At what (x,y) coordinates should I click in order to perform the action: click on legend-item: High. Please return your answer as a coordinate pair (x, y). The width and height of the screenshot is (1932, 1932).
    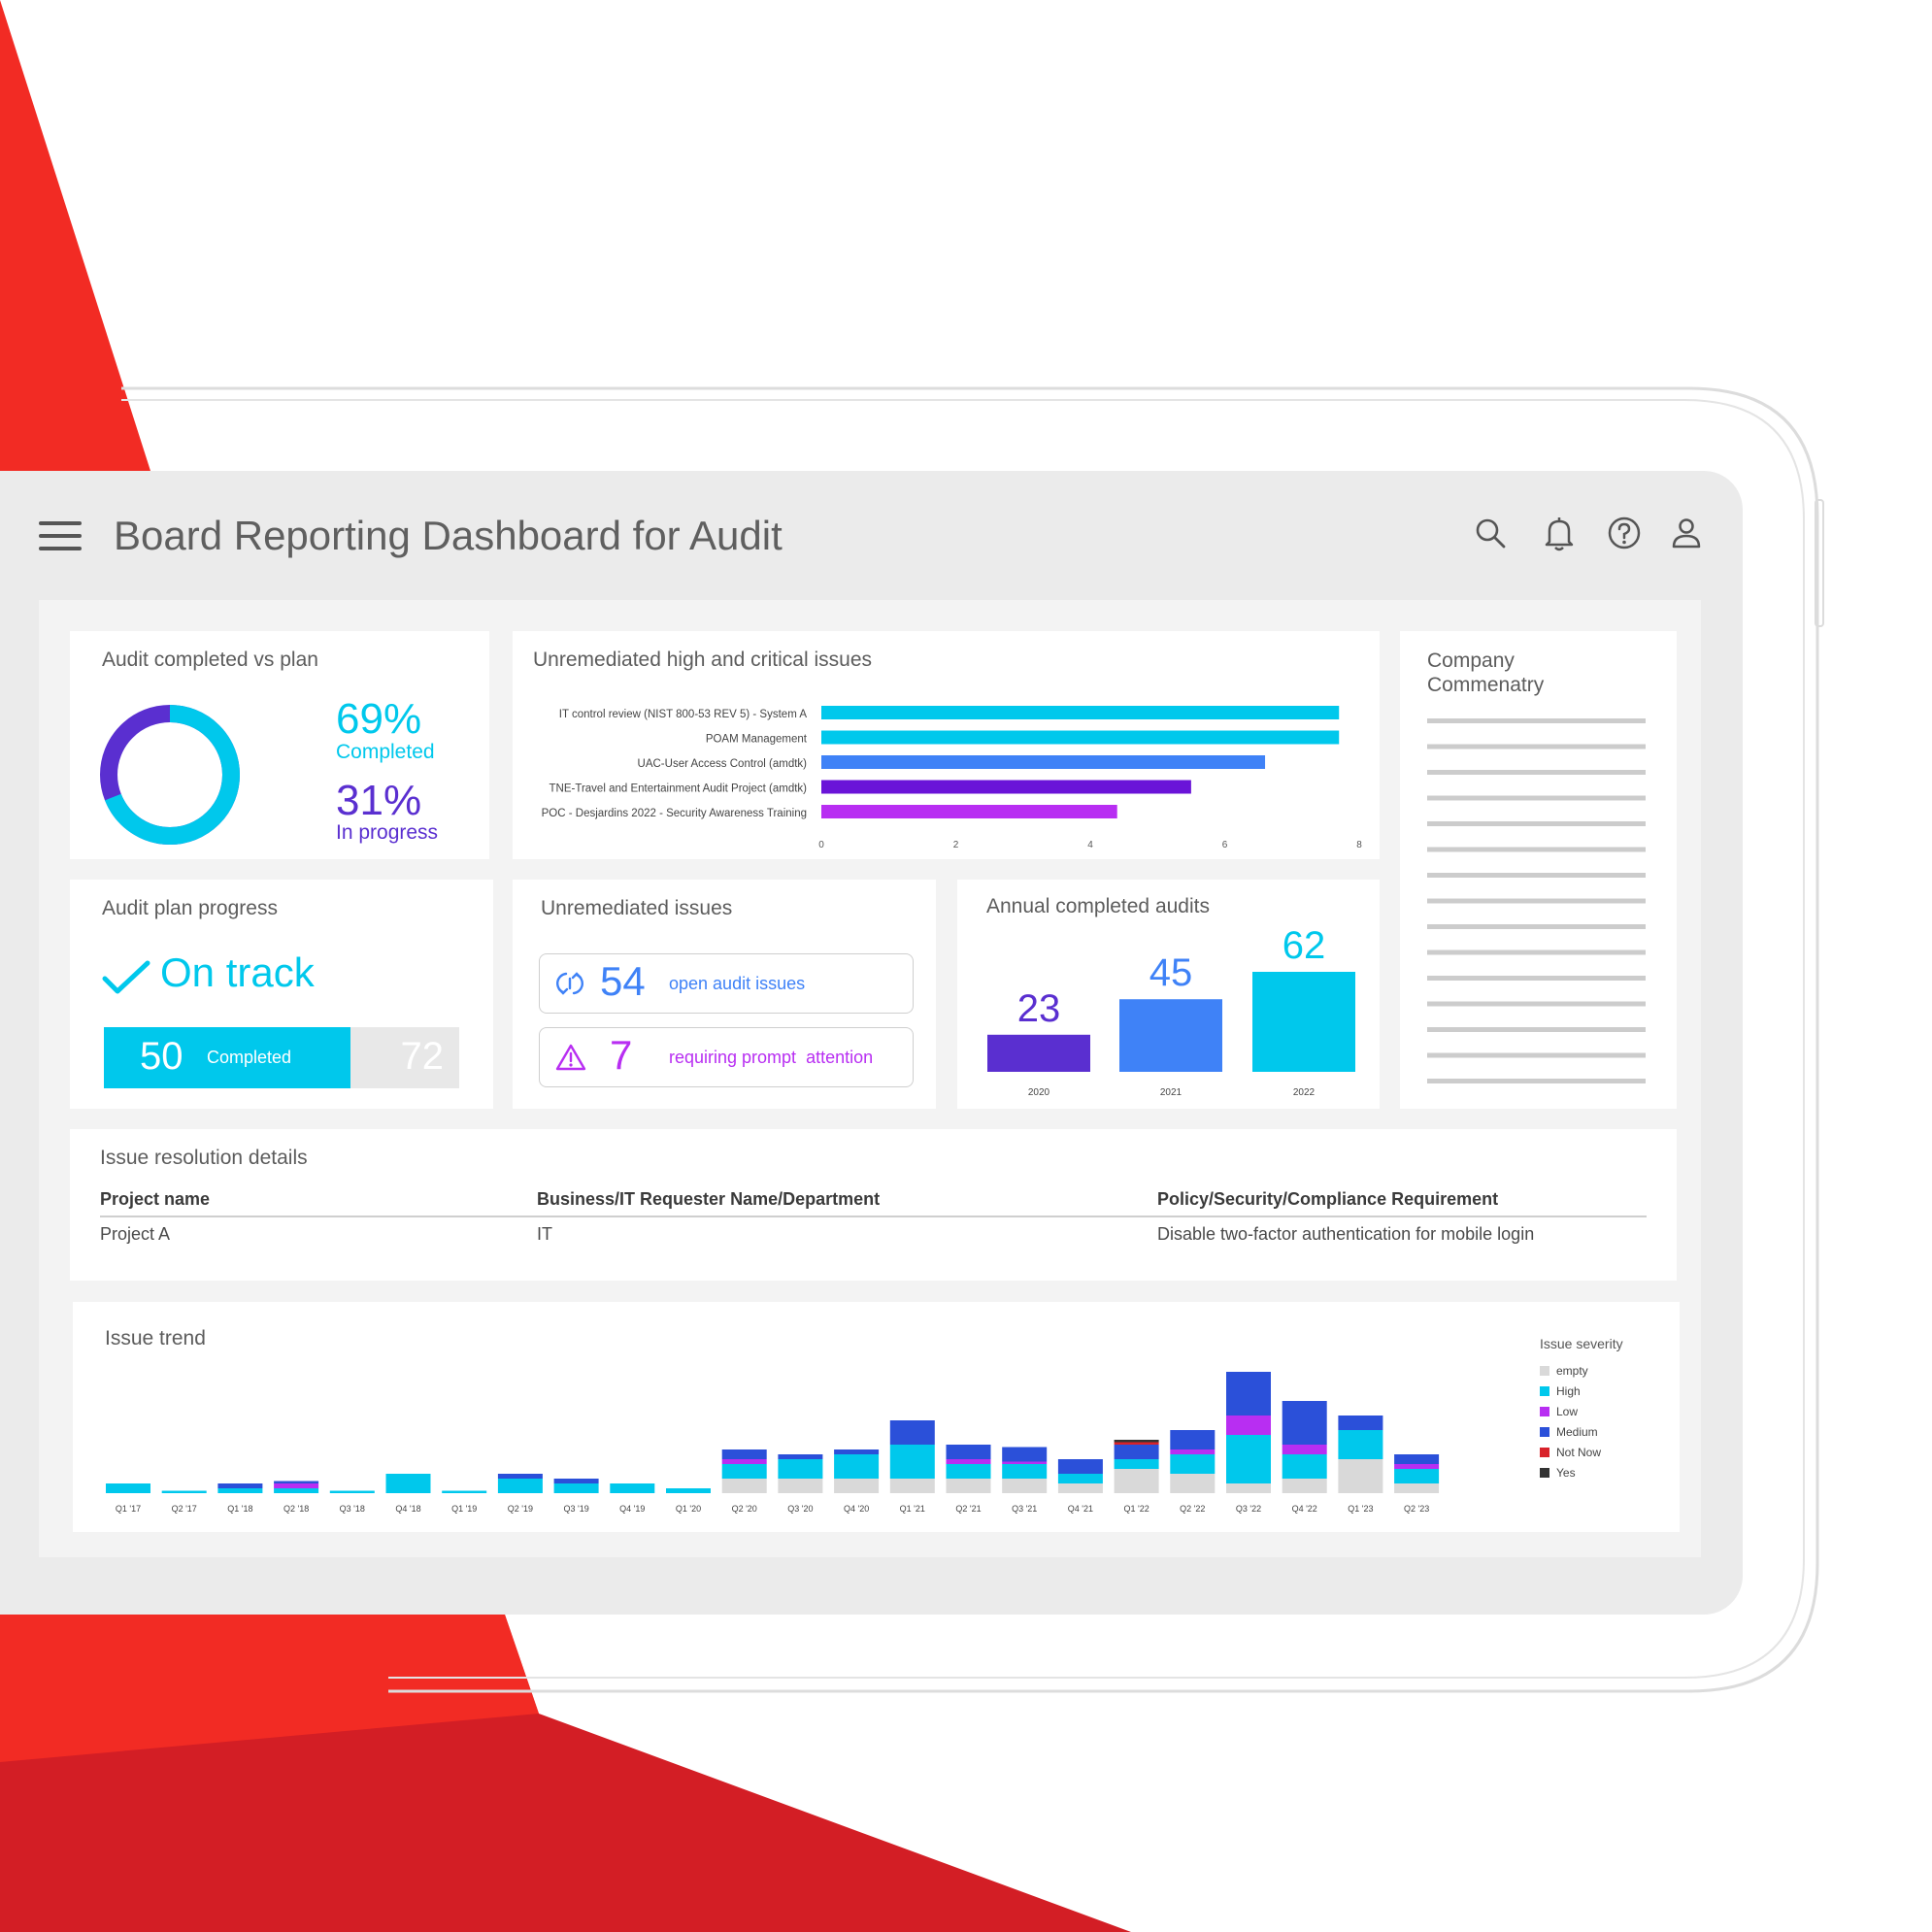
    Looking at the image, I should click on (1561, 1391).